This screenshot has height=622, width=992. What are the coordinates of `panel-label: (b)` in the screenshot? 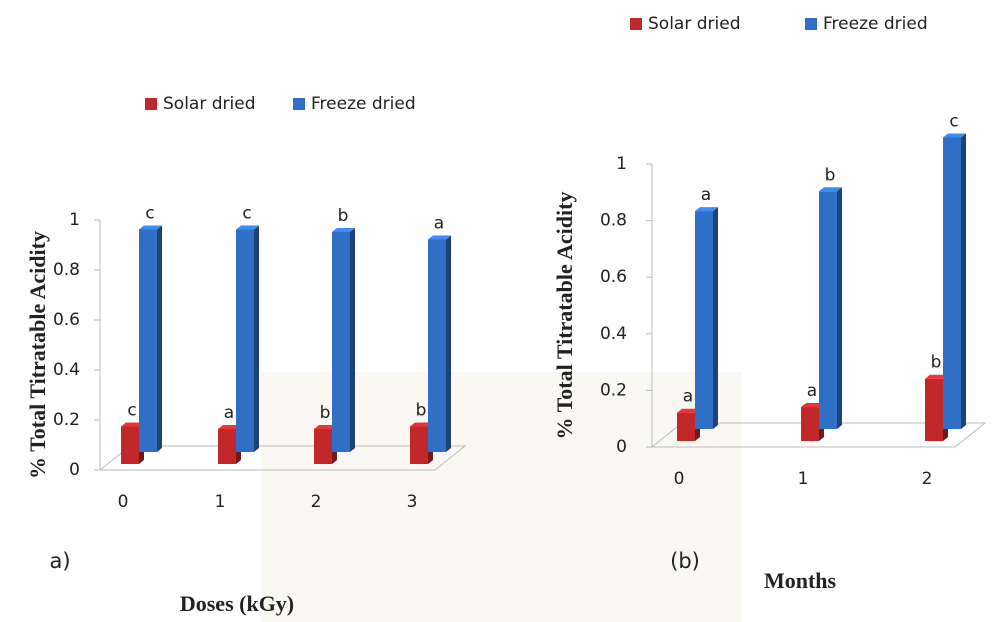 It's located at (685, 561).